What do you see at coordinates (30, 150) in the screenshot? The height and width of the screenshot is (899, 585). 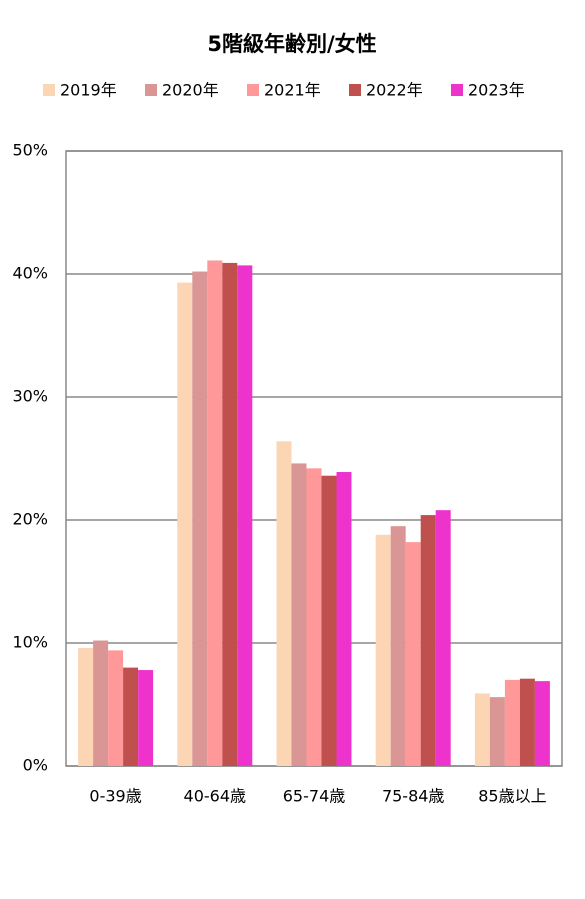 I see `y-tick-label: 50%` at bounding box center [30, 150].